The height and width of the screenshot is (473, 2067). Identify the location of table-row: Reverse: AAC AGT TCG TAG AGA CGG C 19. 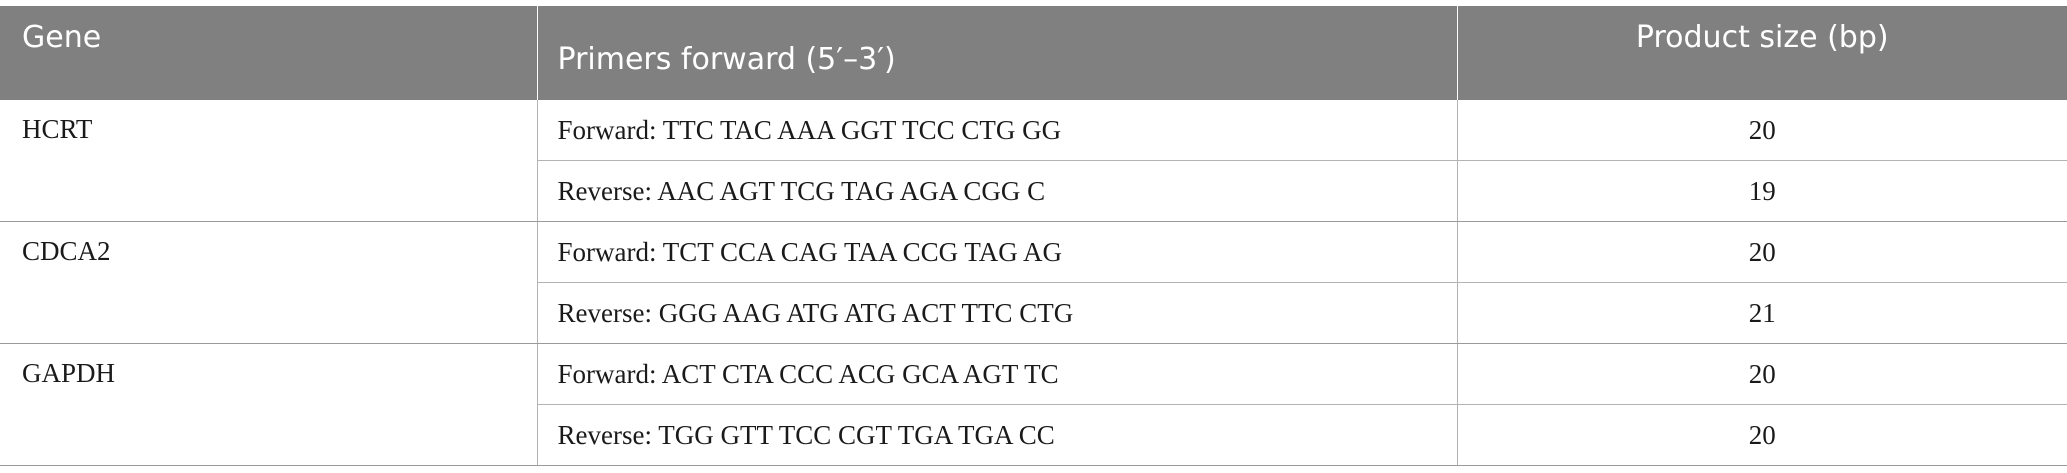
(1033, 191).